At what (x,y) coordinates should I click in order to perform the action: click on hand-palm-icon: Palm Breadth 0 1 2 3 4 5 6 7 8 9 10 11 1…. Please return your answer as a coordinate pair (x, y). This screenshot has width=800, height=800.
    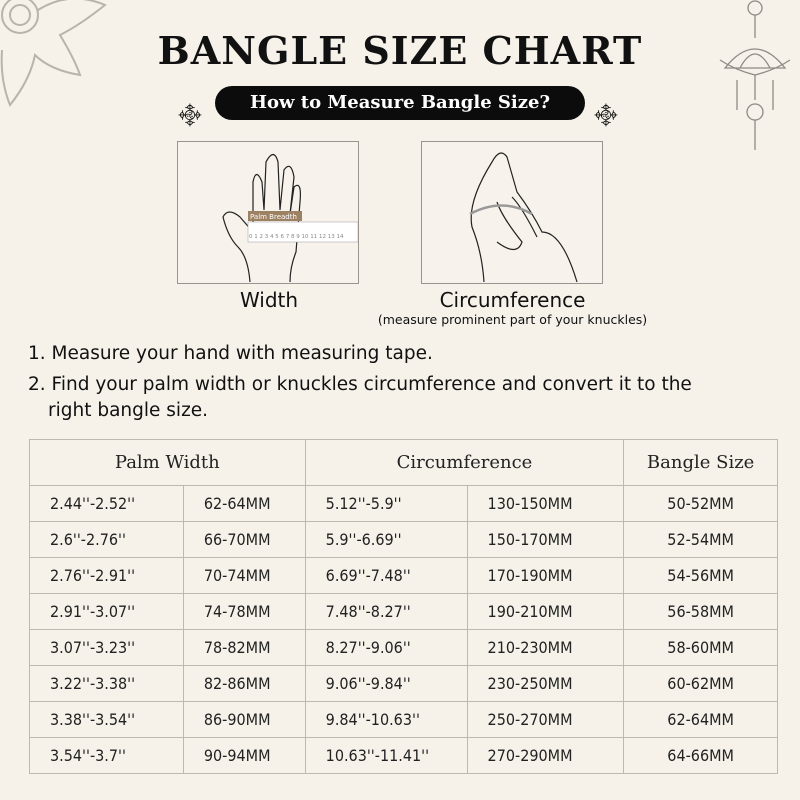
    Looking at the image, I should click on (290, 218).